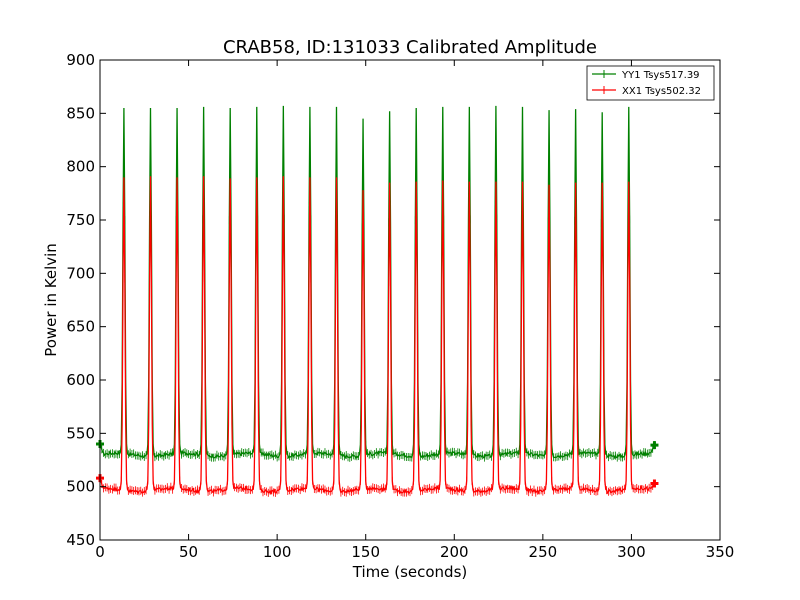 The image size is (800, 600). Describe the element at coordinates (80, 113) in the screenshot. I see `y-tick-label: 850` at that location.